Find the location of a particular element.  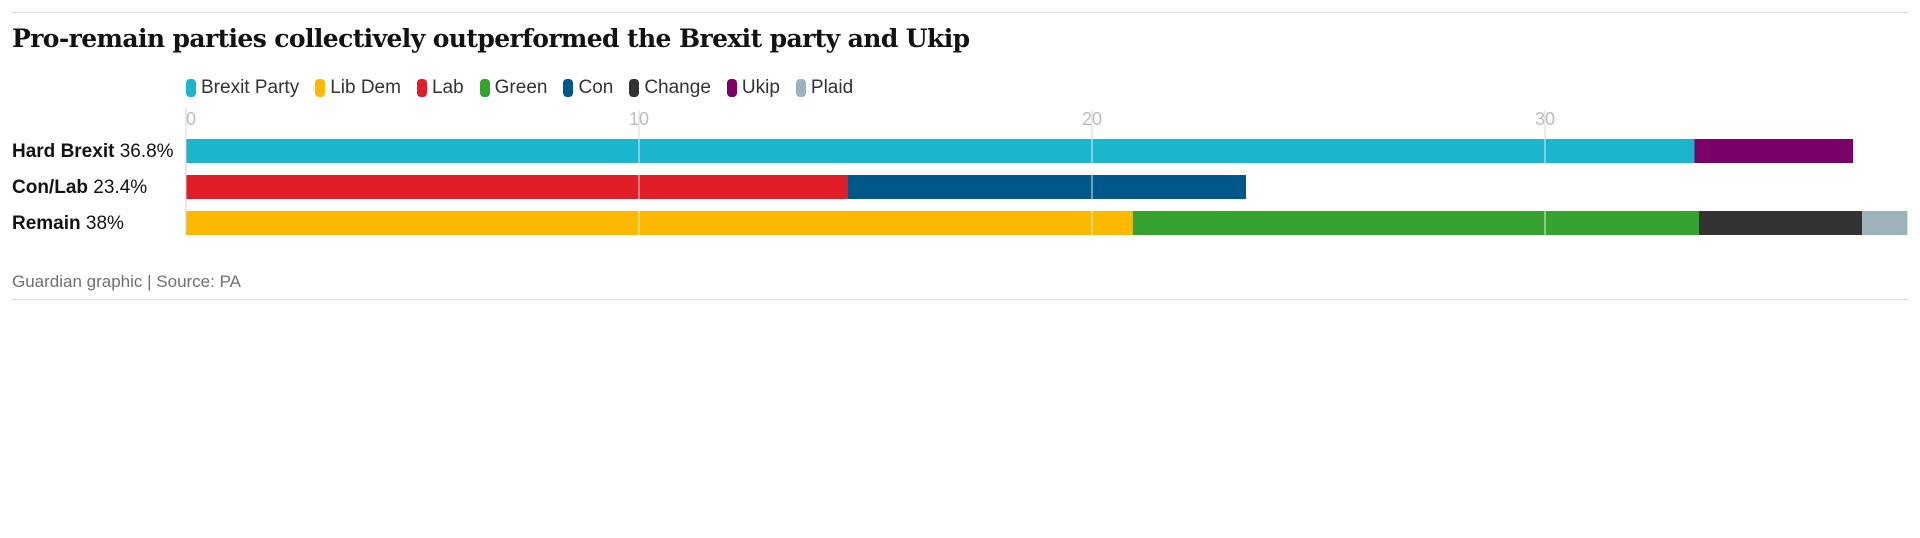

bar-segment-con-lab-con is located at coordinates (1047, 187).